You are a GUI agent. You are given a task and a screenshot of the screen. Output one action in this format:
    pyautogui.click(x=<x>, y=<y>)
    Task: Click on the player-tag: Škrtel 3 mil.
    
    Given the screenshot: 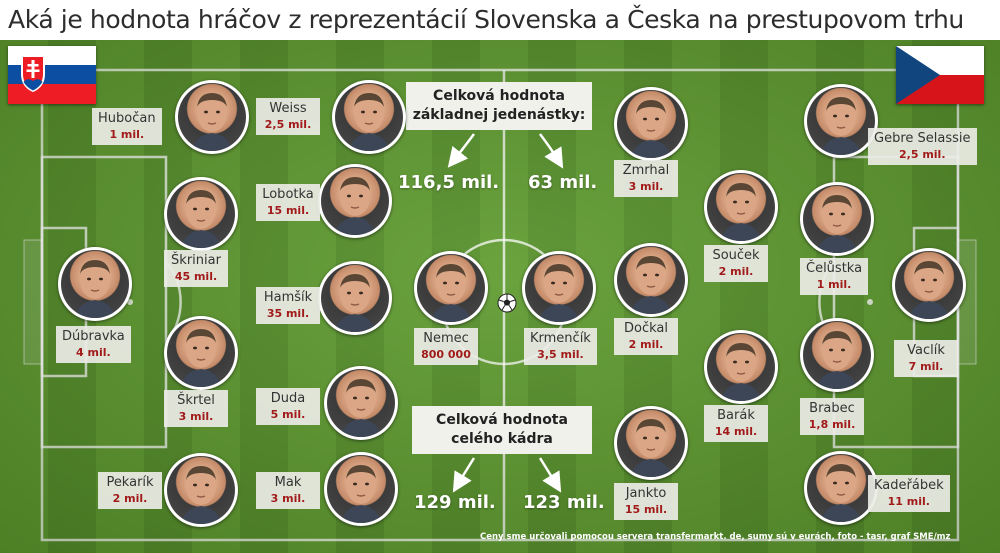 What is the action you would take?
    pyautogui.click(x=196, y=408)
    